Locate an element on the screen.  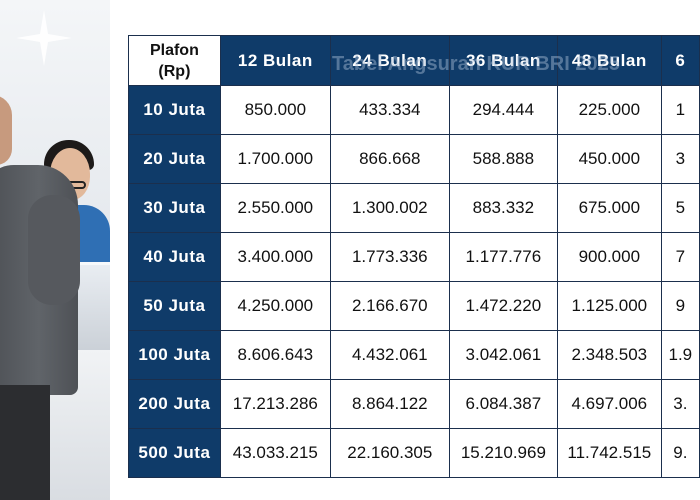
table-cell: 588.888 is located at coordinates (503, 159).